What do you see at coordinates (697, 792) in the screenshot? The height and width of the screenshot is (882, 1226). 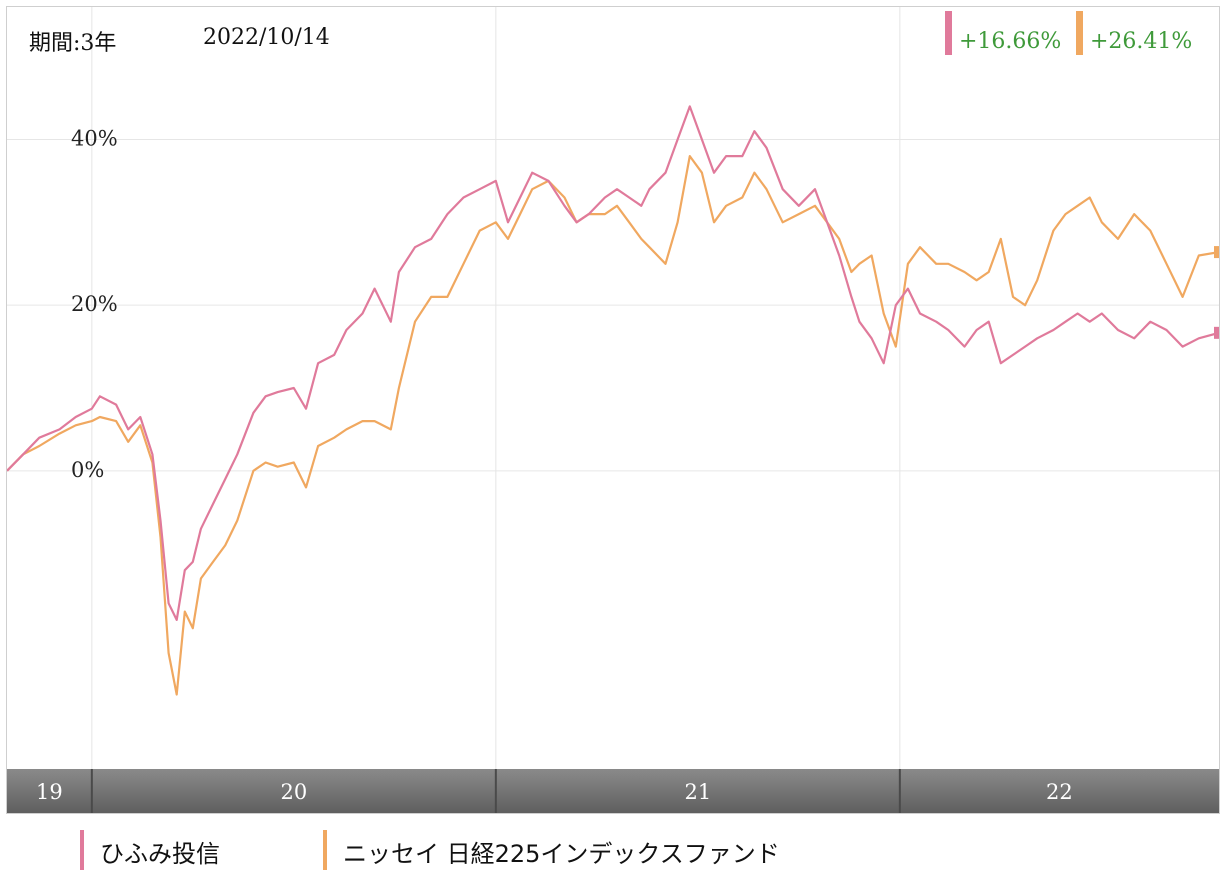 I see `x-tick-label: 21` at bounding box center [697, 792].